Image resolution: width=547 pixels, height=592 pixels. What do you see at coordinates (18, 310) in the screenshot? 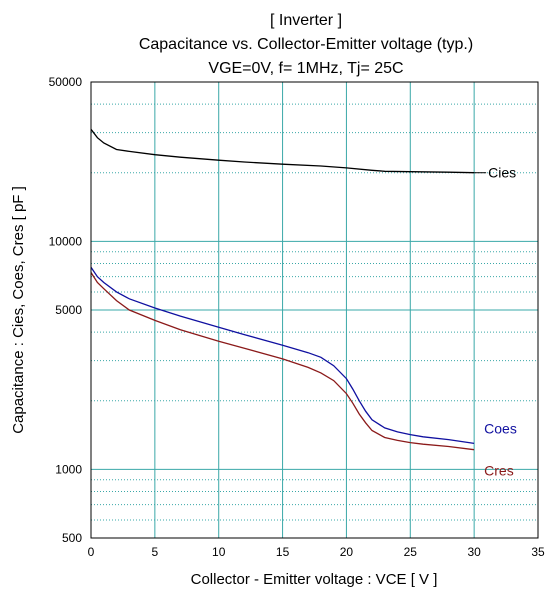
I see `y-axis-label: Capacitance : Cies, Coes, Cres [ pF ]` at bounding box center [18, 310].